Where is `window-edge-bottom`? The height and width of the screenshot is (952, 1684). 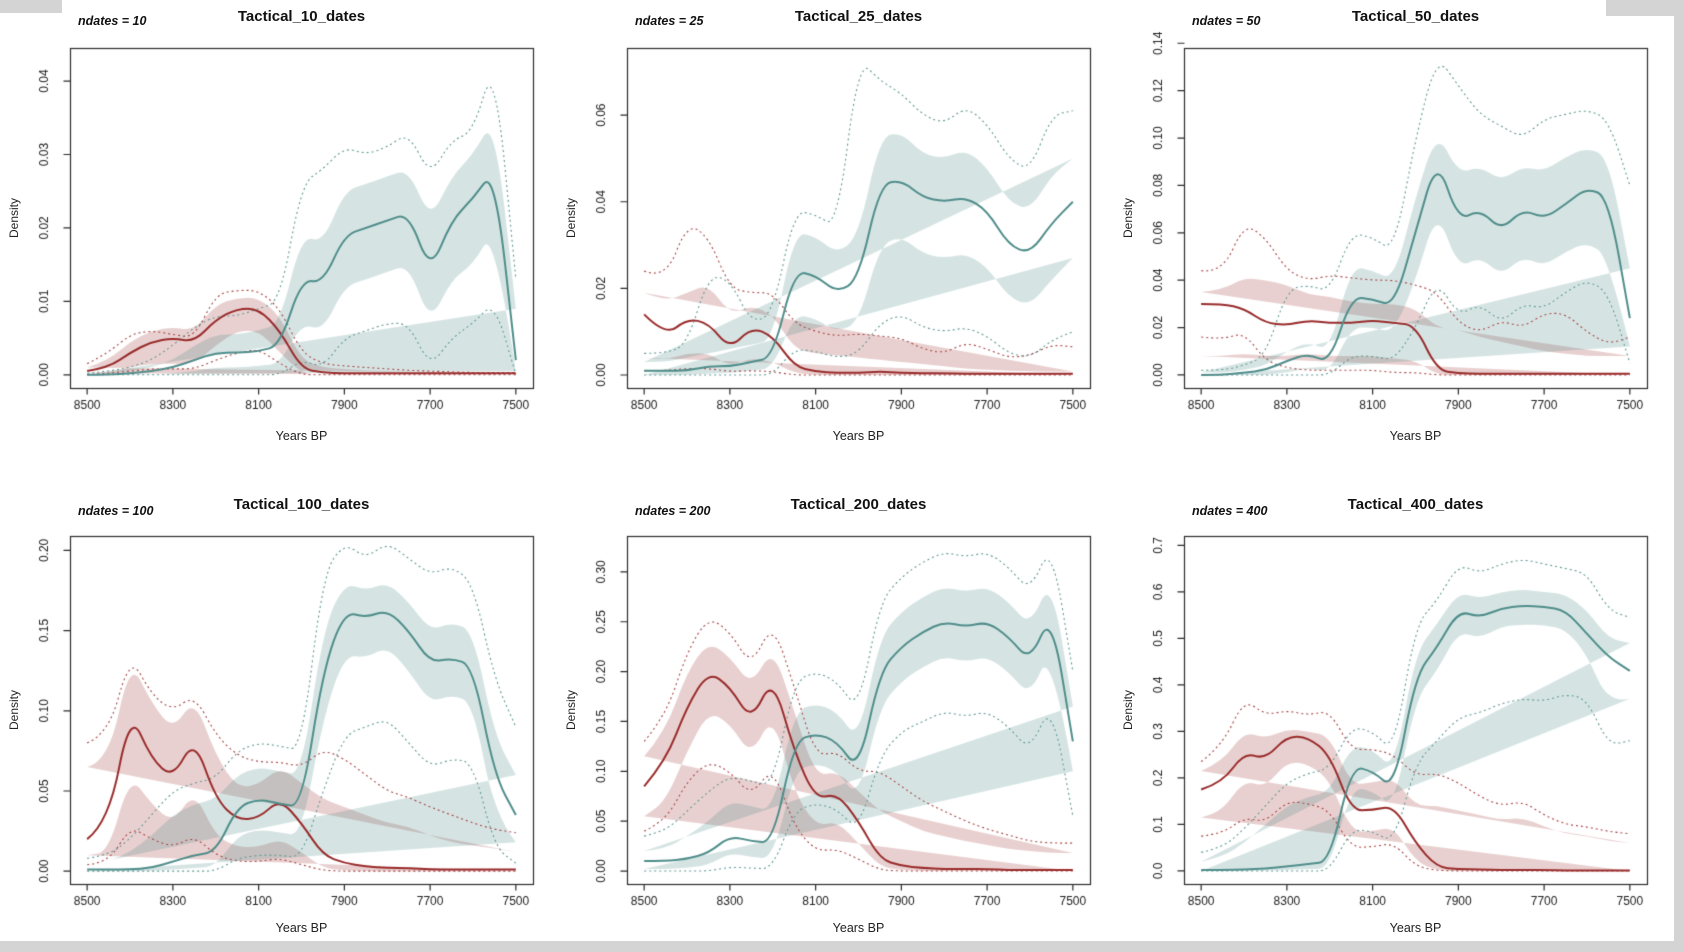 window-edge-bottom is located at coordinates (842, 946).